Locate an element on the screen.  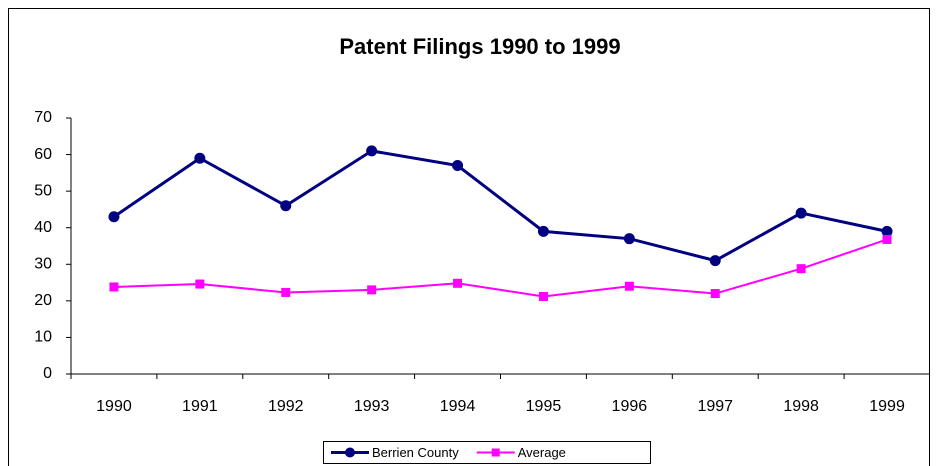
legend-label: Berrien County is located at coordinates (415, 452).